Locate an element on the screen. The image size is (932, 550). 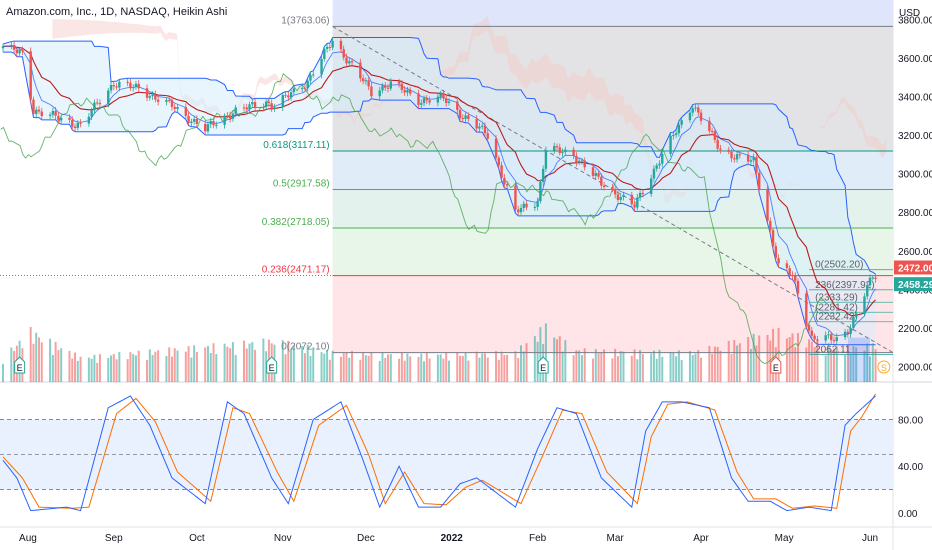
split-marker: S is located at coordinates (884, 367).